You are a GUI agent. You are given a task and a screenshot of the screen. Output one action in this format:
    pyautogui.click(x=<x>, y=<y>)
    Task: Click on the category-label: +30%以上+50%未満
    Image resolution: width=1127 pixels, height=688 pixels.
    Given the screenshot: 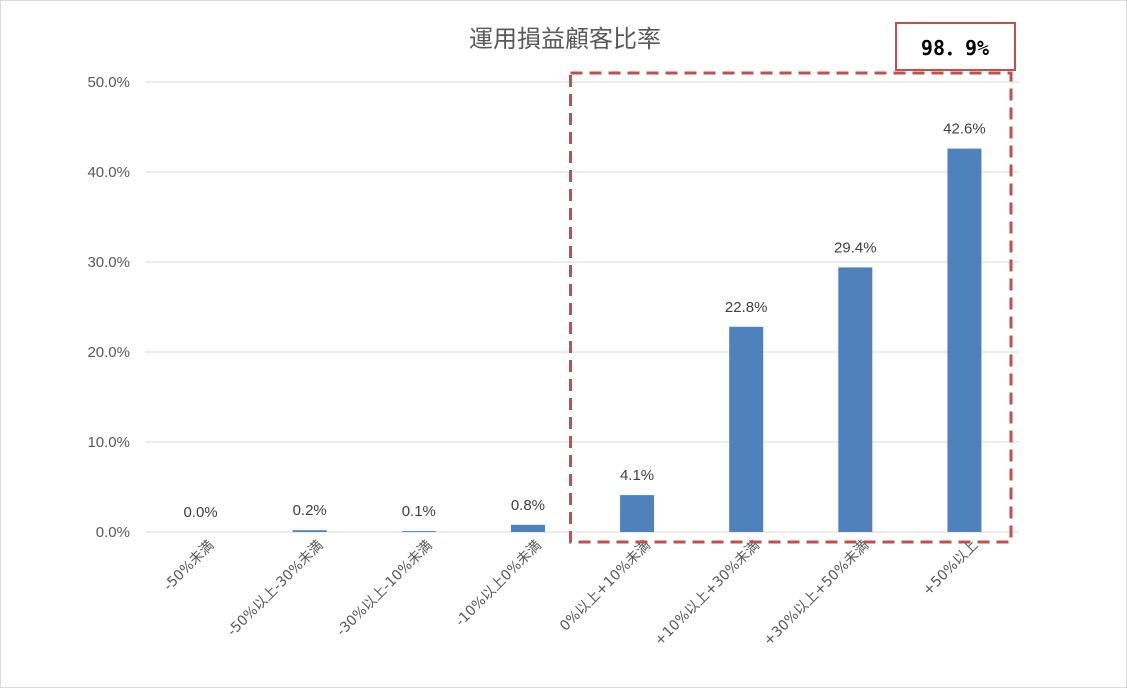 What is the action you would take?
    pyautogui.click(x=817, y=594)
    